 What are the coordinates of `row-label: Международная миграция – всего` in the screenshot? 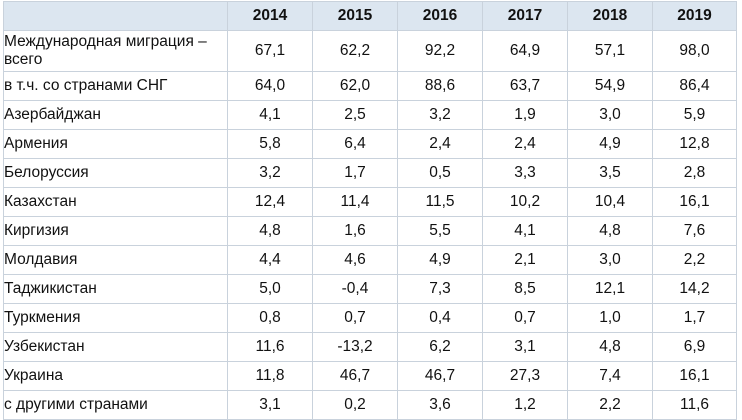 It's located at (115, 51).